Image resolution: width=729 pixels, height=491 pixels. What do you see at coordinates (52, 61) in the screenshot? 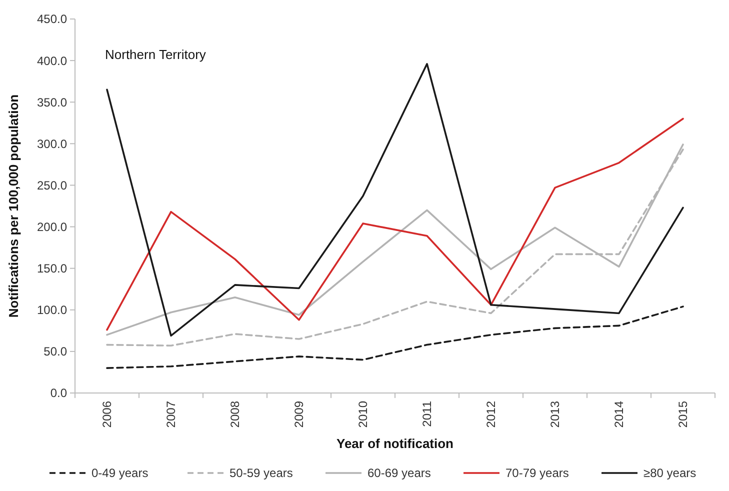
I see `y-tick-label: 400.0` at bounding box center [52, 61].